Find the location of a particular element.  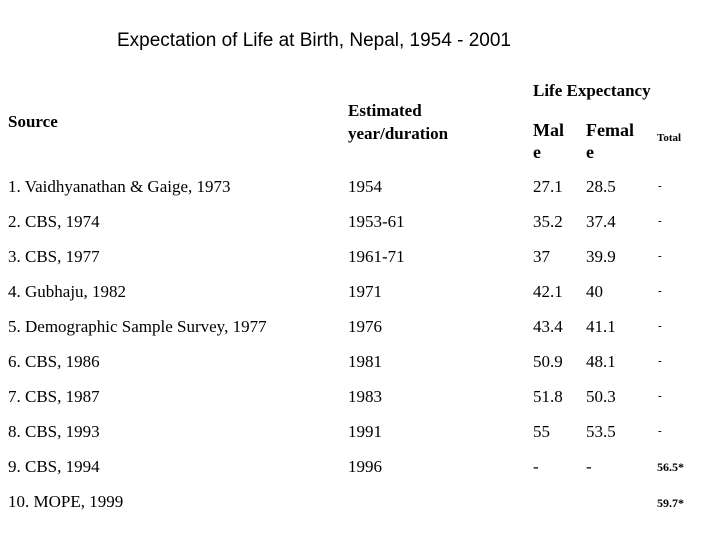

row-8-female: 53.5 is located at coordinates (601, 431).